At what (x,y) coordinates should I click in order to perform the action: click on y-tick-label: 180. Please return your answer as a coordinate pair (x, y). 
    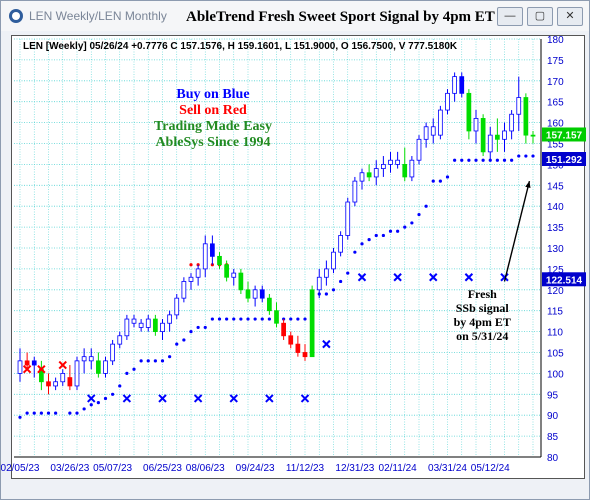
    Looking at the image, I should click on (555, 40).